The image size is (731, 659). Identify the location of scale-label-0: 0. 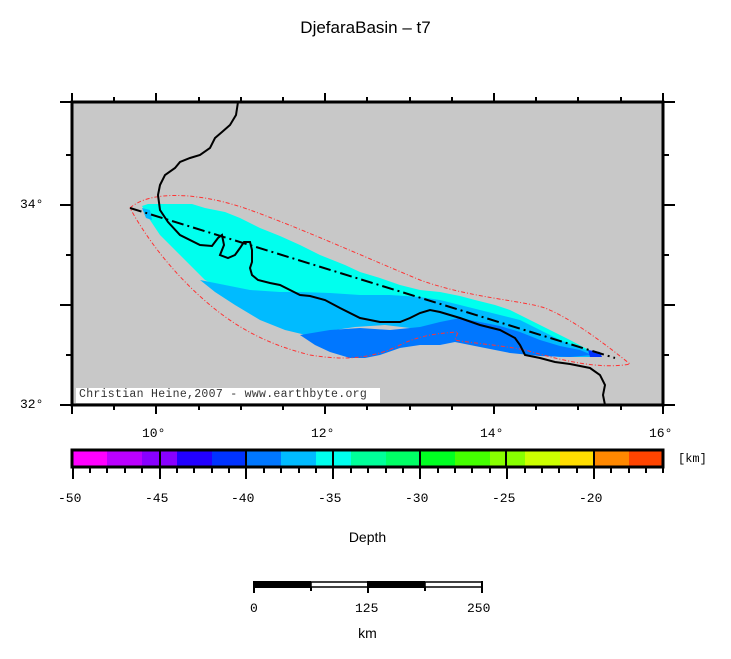
(254, 608).